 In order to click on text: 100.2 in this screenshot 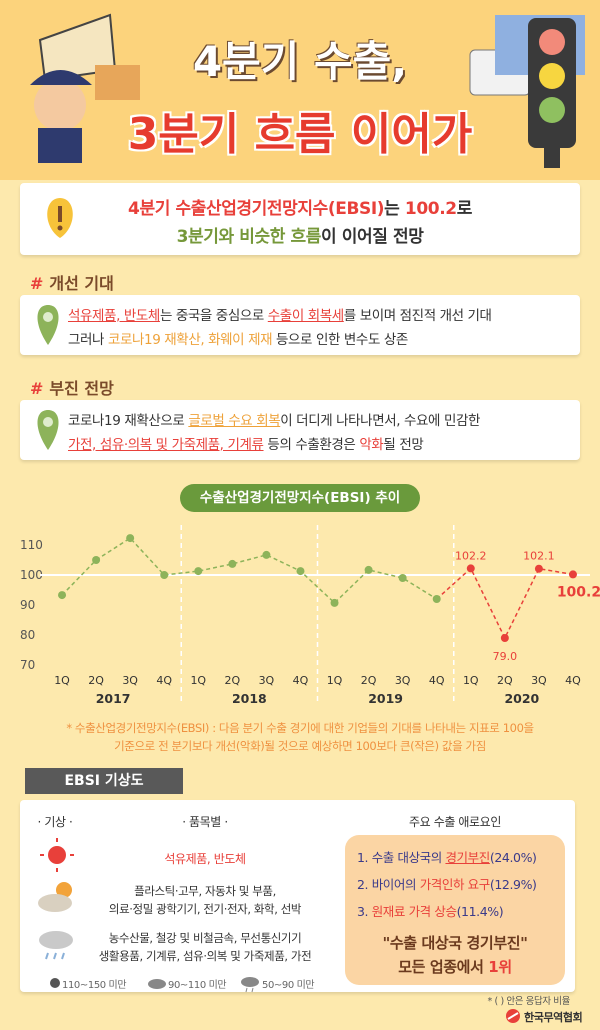, I will do `click(430, 209)`.